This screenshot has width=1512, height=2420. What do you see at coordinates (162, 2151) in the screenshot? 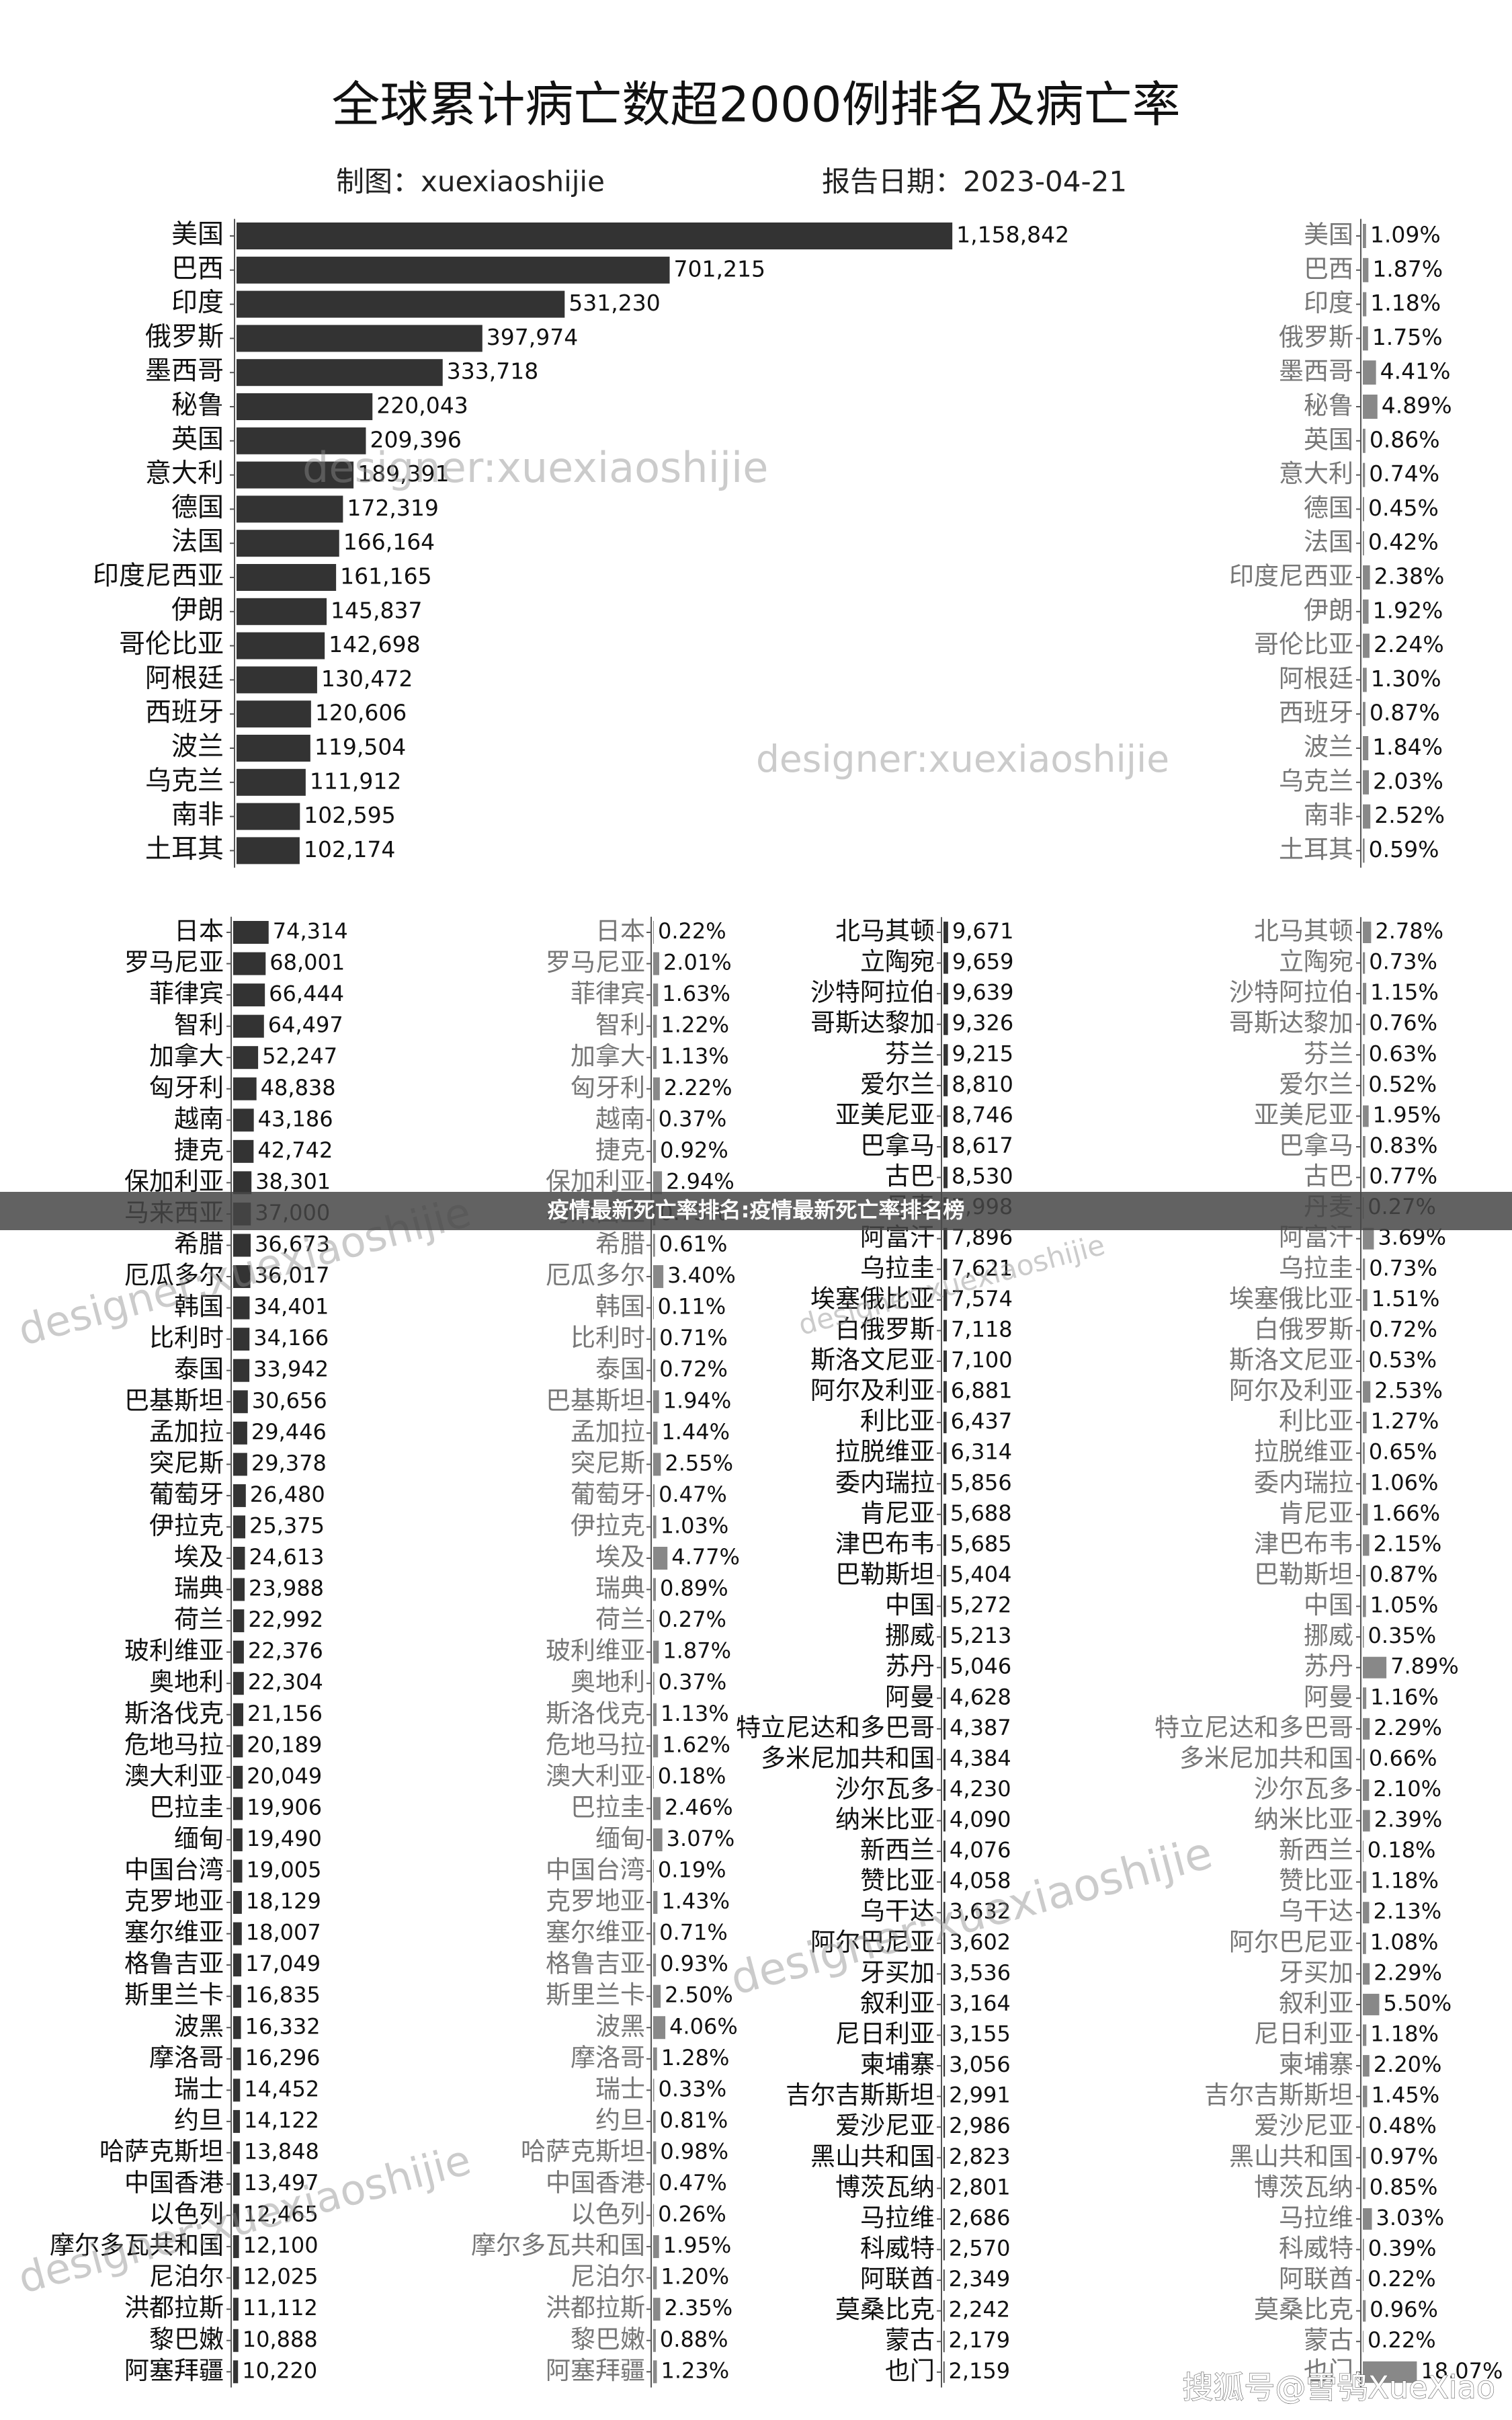
I see `category-label: 哈萨克斯坦` at bounding box center [162, 2151].